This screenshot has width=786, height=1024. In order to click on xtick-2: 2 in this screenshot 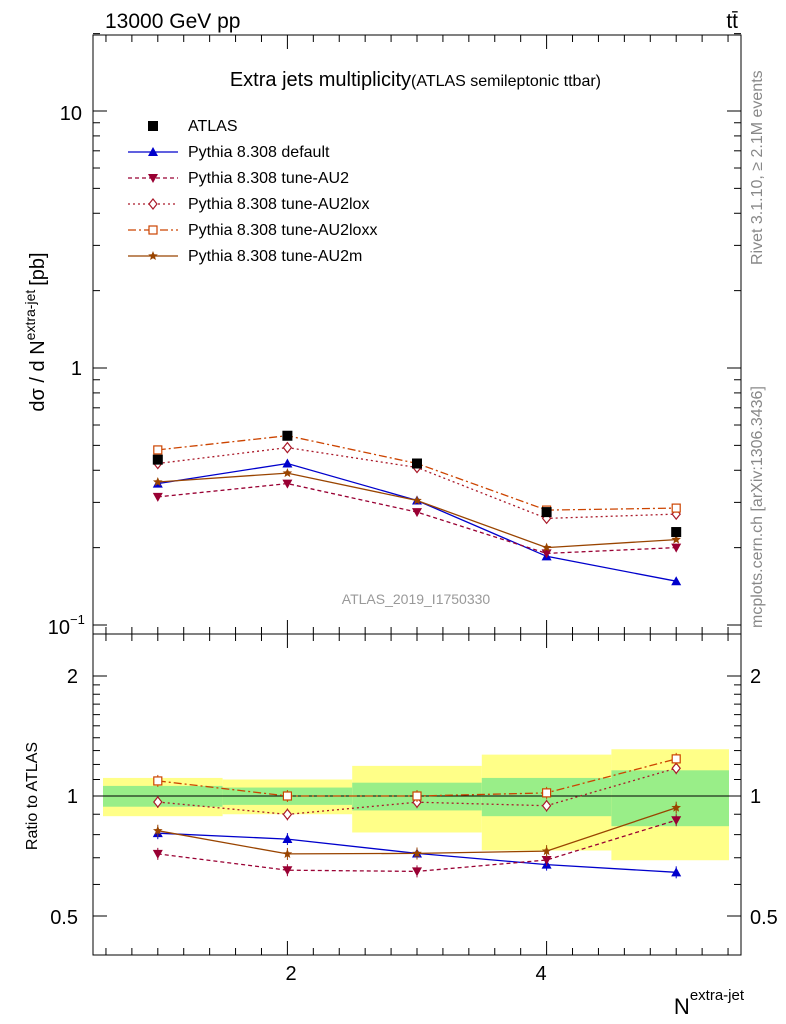, I will do `click(290, 974)`.